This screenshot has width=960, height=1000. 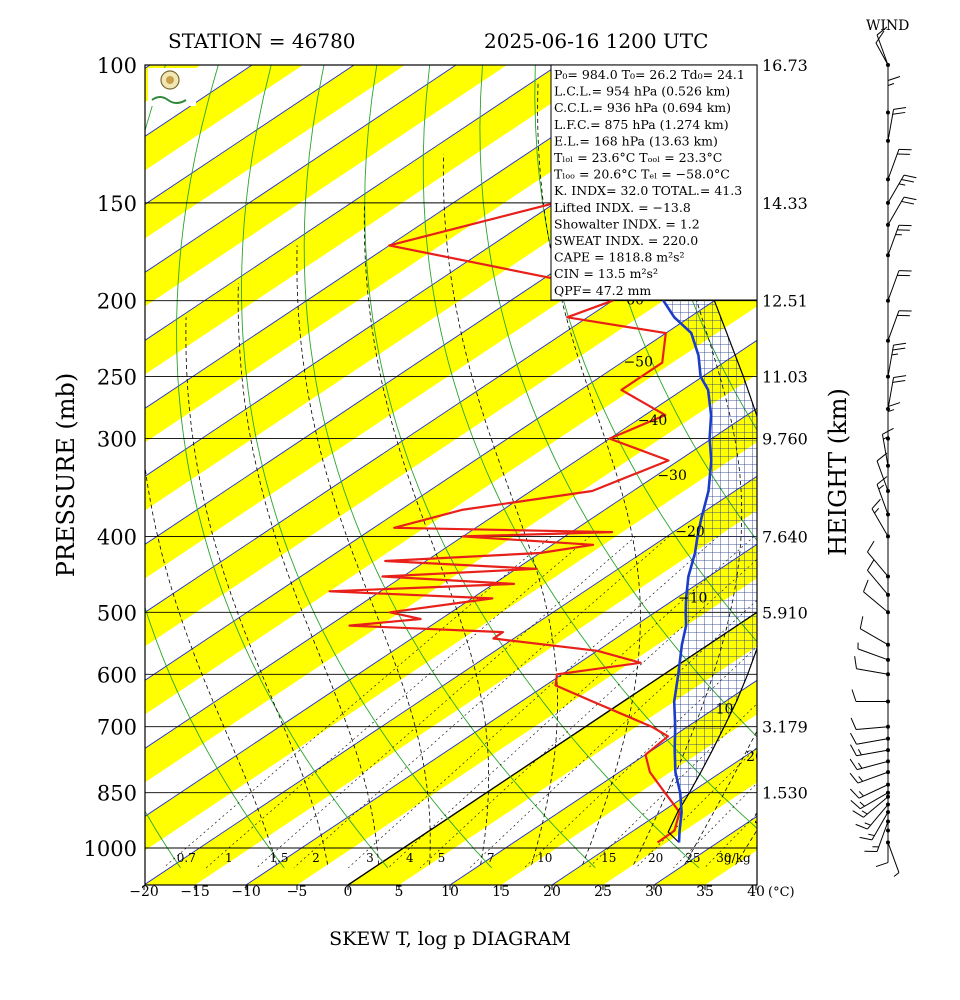 What do you see at coordinates (326, 186) in the screenshot?
I see `isotherm-band` at bounding box center [326, 186].